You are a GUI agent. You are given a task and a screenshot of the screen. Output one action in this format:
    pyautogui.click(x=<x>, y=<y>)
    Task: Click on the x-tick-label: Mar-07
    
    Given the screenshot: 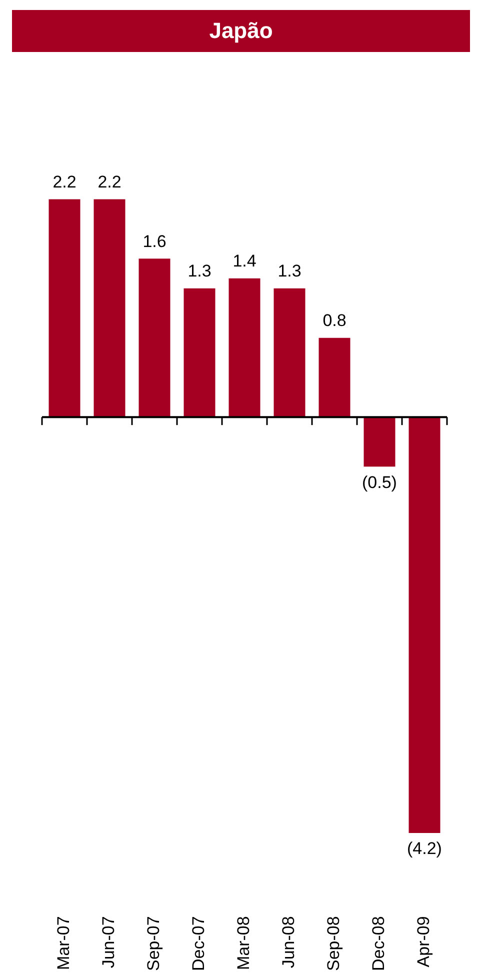 What is the action you would take?
    pyautogui.click(x=64, y=943)
    